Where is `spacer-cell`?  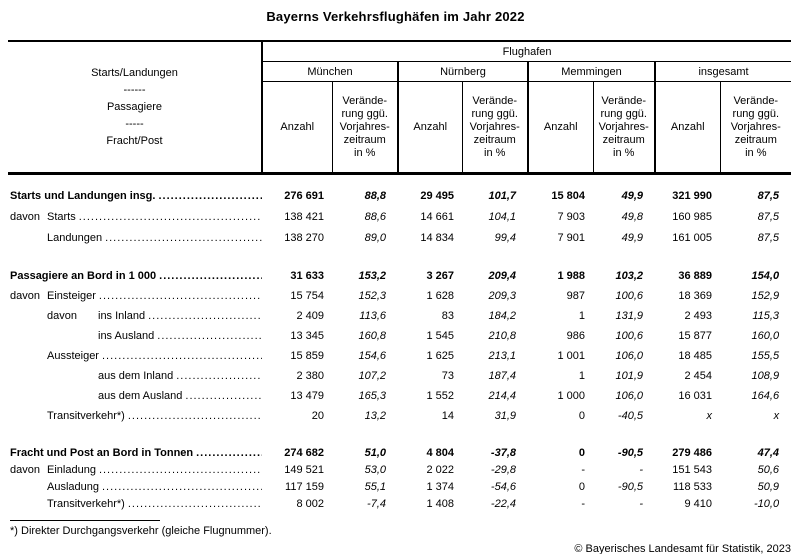 spacer-cell is located at coordinates (399, 180).